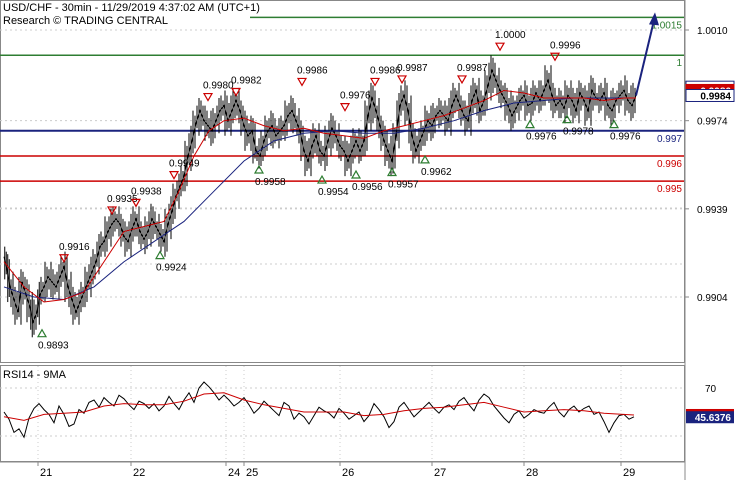  I want to click on price-tick-label: 0.9904, so click(712, 298).